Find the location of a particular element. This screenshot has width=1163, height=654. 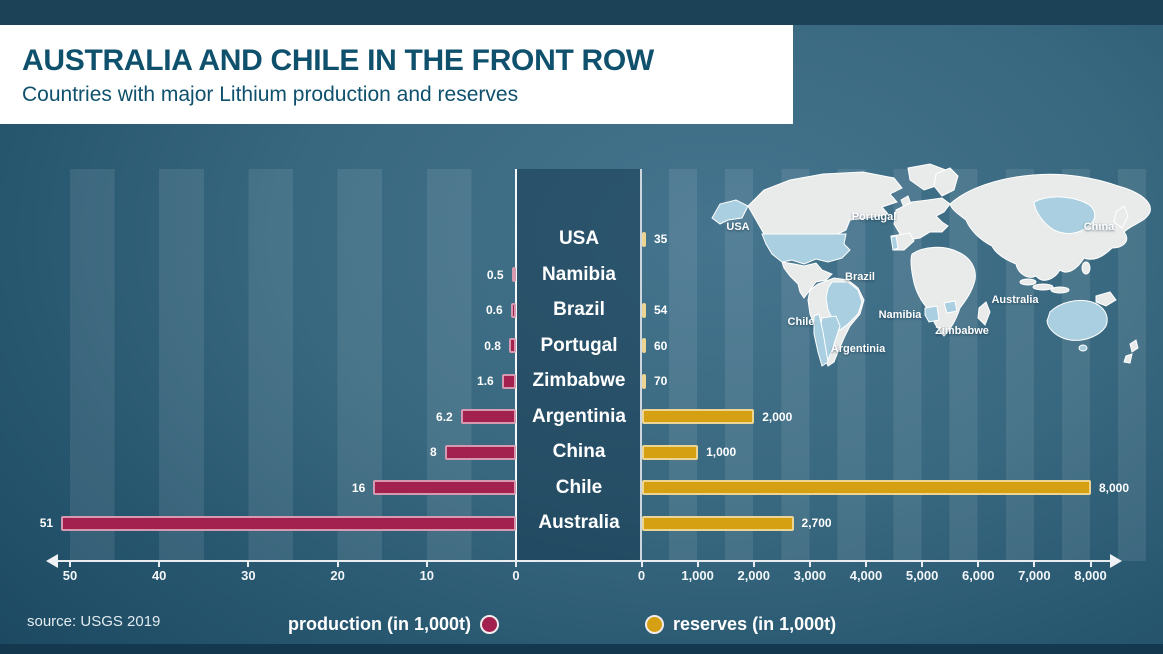

world-map-svg is located at coordinates (931, 265).